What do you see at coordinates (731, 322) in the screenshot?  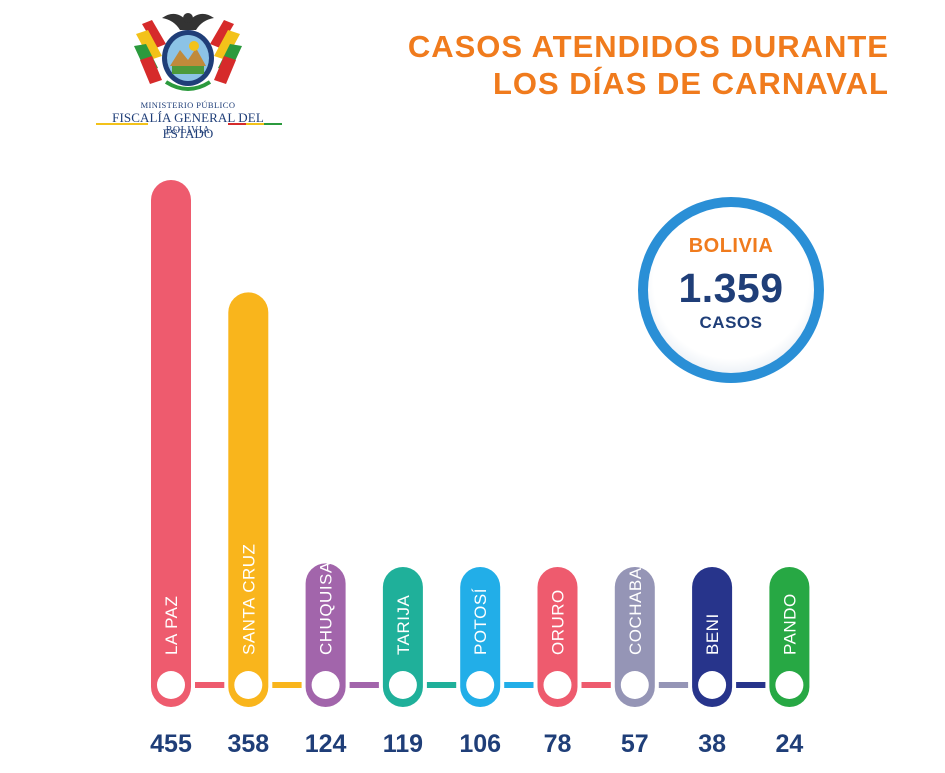 I see `badge-unit: CASOS` at bounding box center [731, 322].